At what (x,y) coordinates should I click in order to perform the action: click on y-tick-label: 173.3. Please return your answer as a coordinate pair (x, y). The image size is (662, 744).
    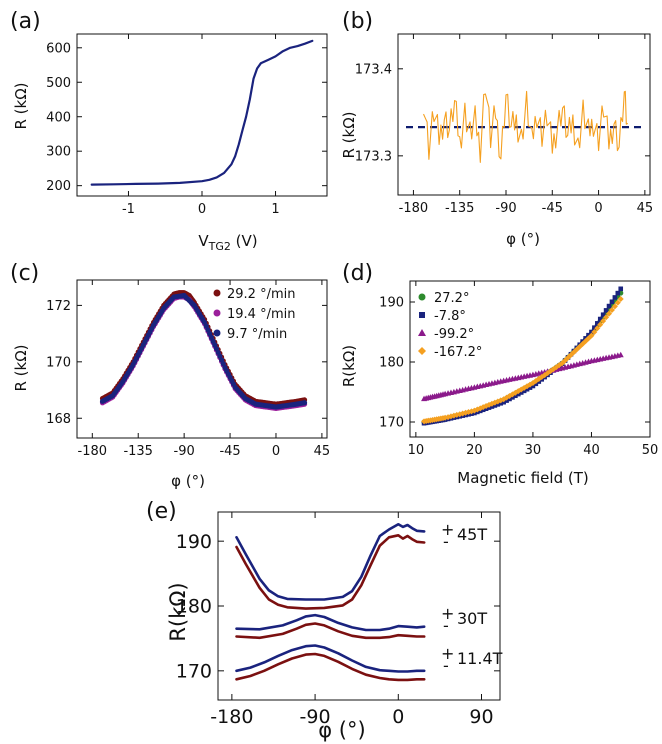
    Looking at the image, I should click on (373, 156).